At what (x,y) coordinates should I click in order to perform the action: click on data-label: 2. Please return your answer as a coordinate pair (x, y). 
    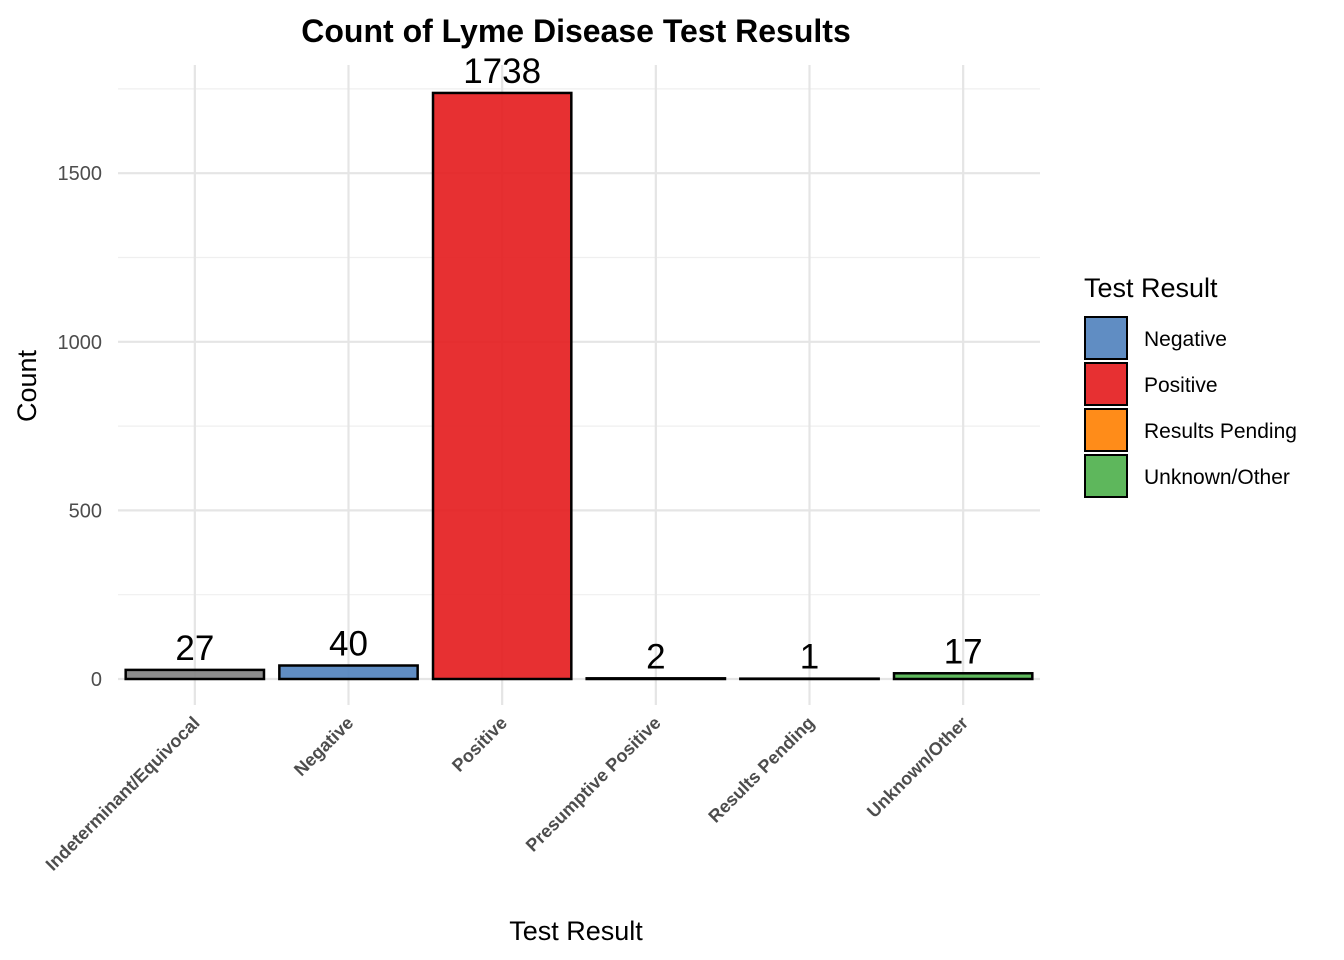
    Looking at the image, I should click on (655, 656).